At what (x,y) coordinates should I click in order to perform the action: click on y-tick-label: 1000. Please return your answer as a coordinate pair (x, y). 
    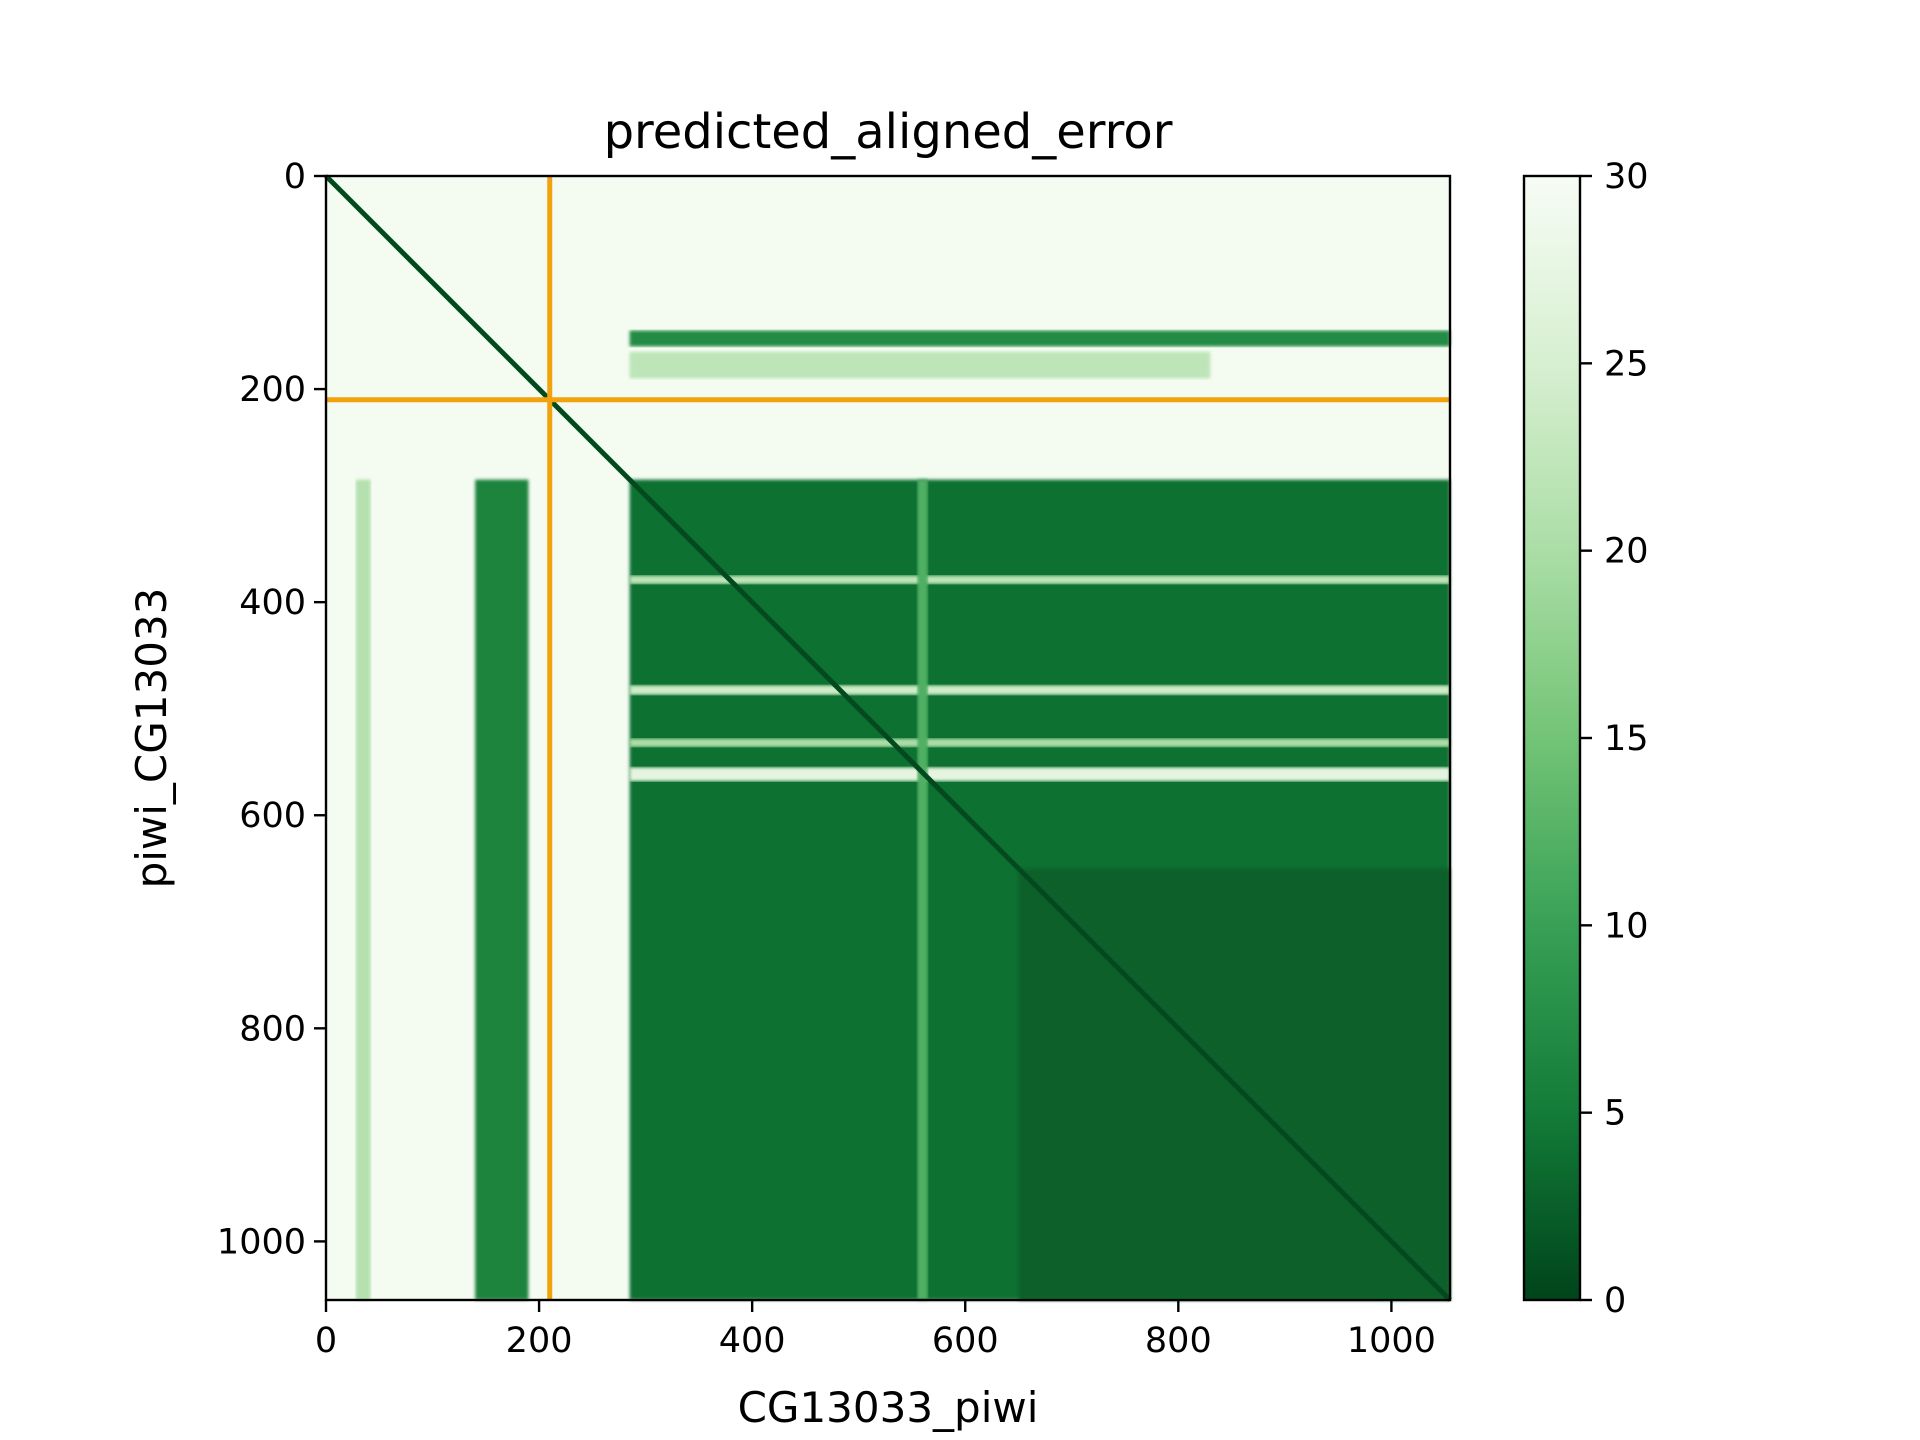
    Looking at the image, I should click on (261, 1242).